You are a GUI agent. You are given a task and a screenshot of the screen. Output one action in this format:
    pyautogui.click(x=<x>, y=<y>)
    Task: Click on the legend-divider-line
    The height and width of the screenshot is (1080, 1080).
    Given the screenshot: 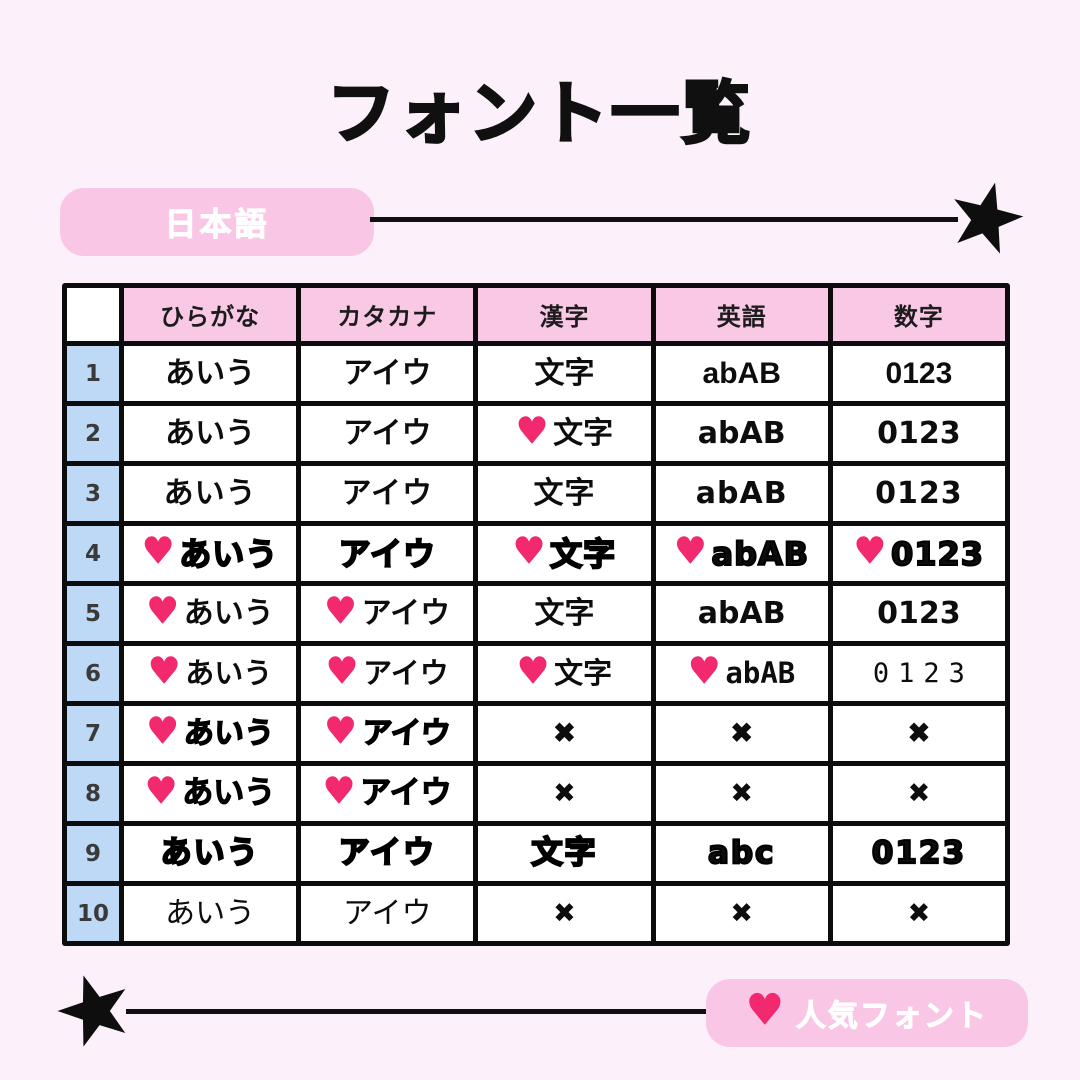 What is the action you would take?
    pyautogui.click(x=417, y=1011)
    